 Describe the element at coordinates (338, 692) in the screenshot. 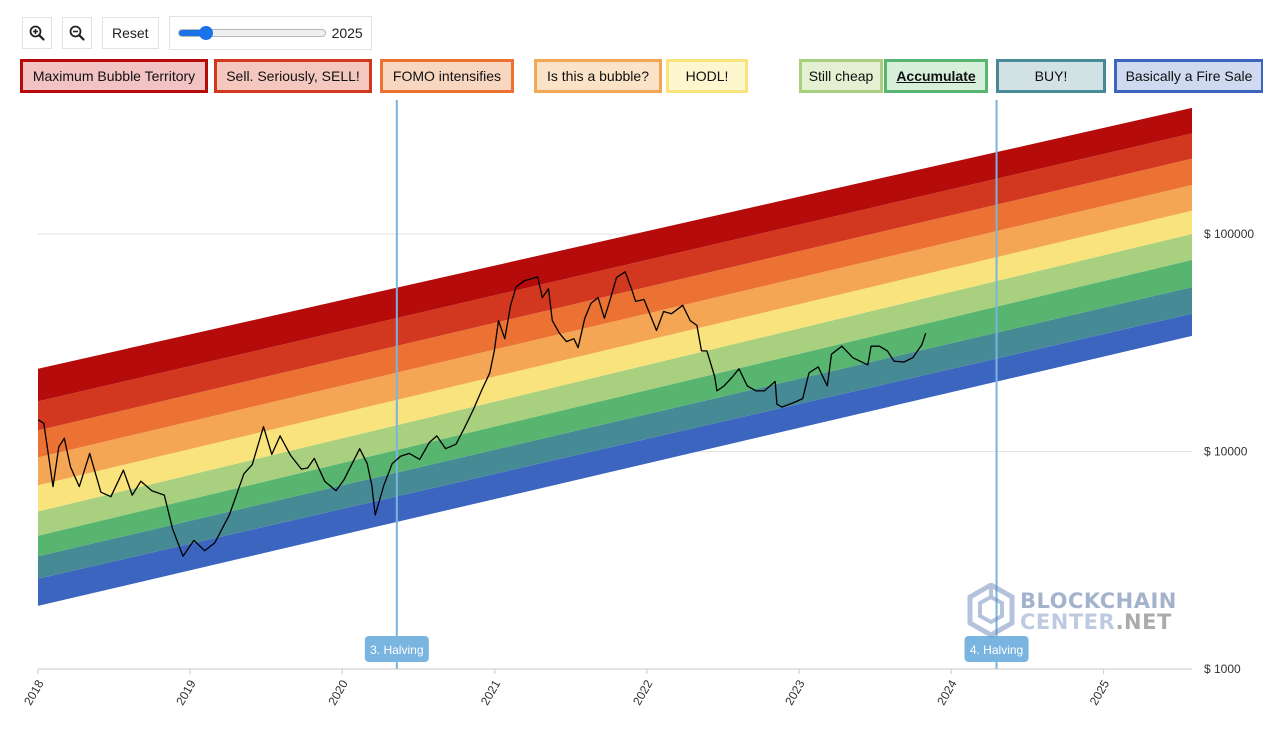

I see `x-tick-label: 2020` at that location.